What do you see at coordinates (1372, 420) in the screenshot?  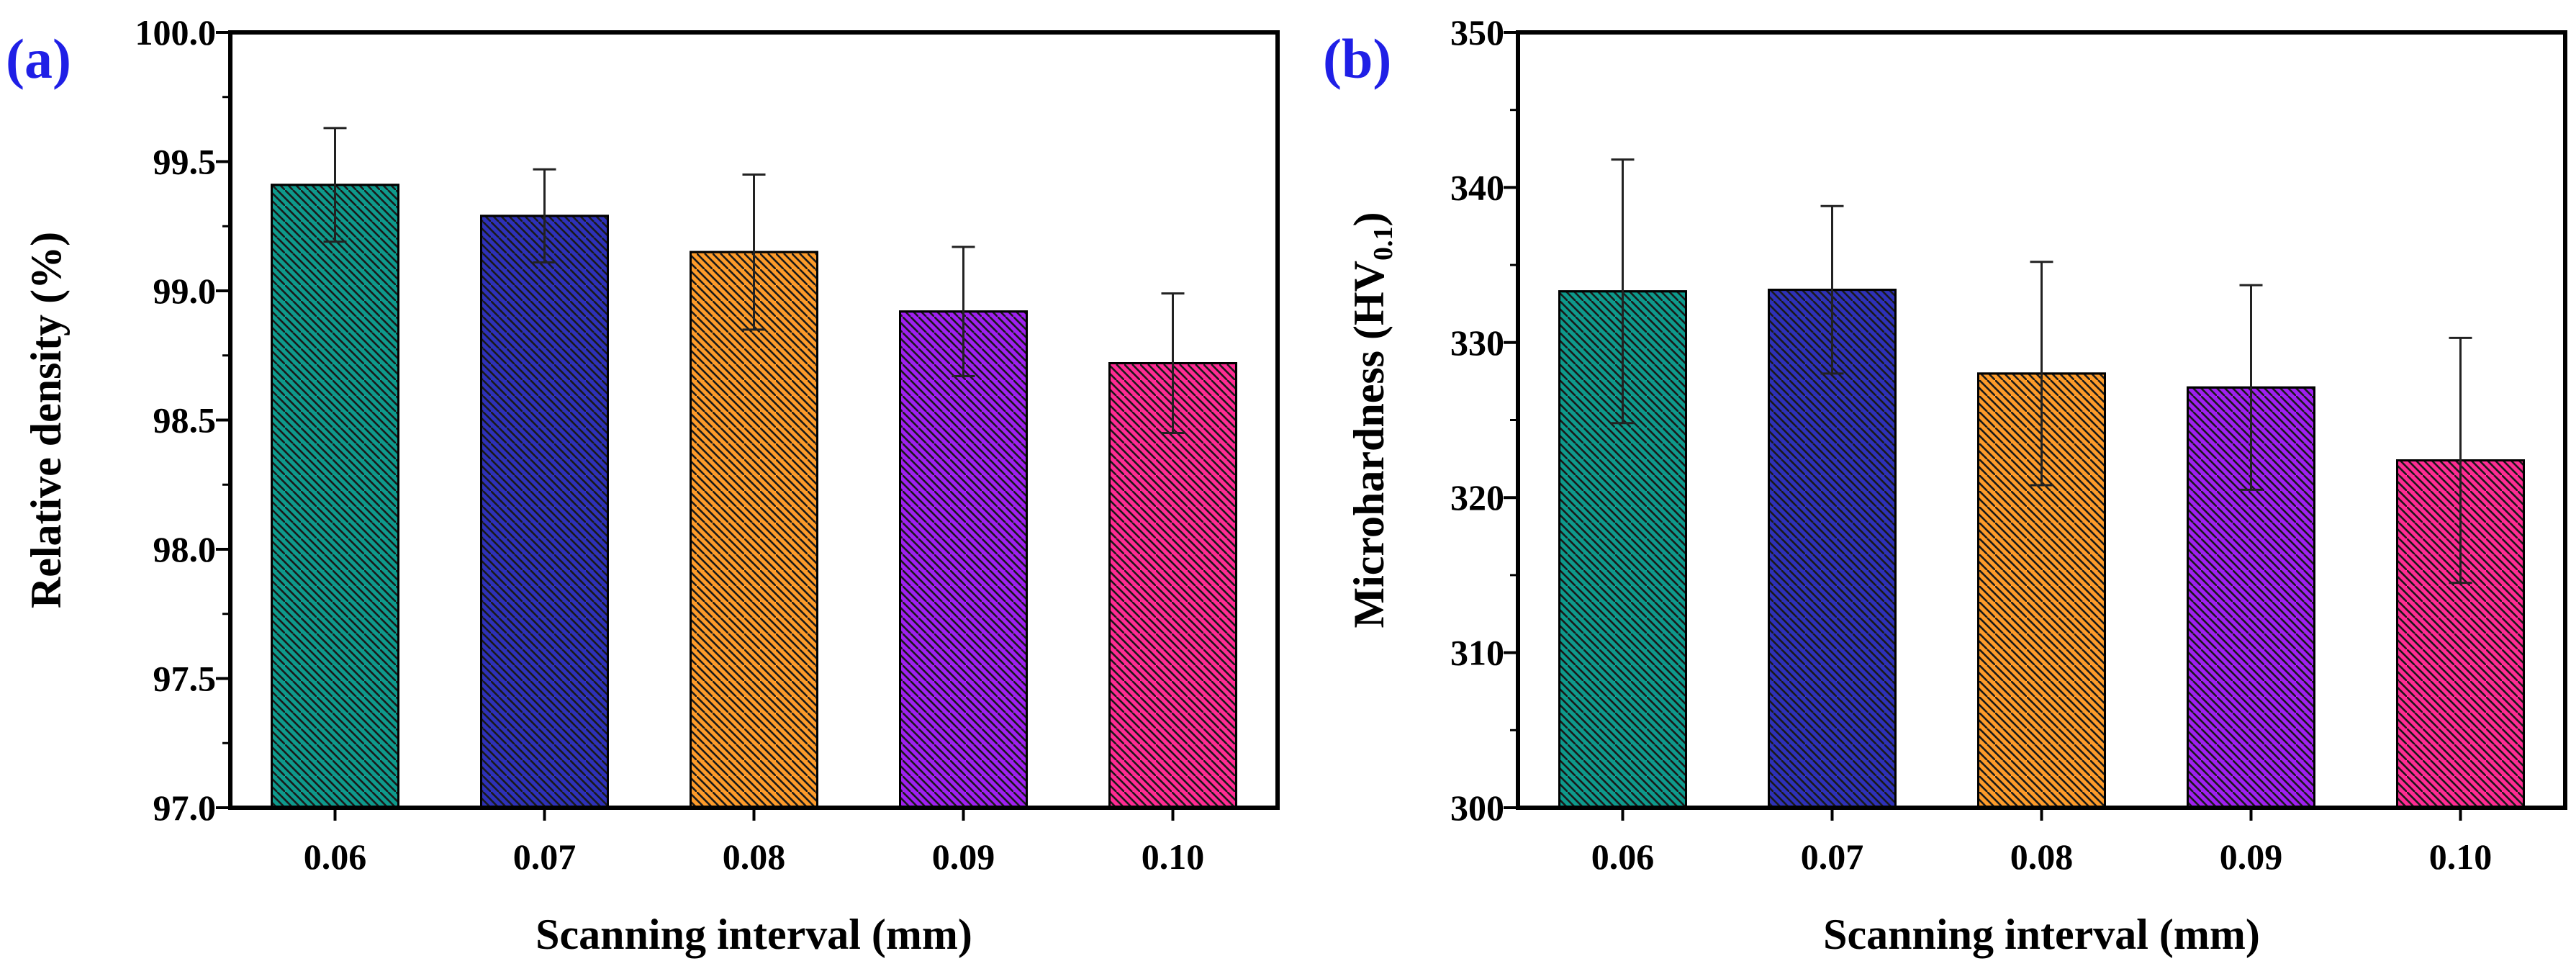 I see `y-axis-title: Microhardness (HV0.1)` at bounding box center [1372, 420].